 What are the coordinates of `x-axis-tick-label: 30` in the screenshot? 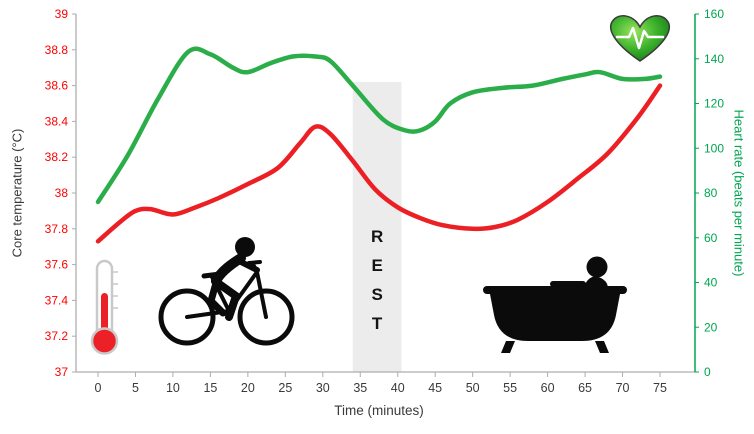 It's located at (323, 388).